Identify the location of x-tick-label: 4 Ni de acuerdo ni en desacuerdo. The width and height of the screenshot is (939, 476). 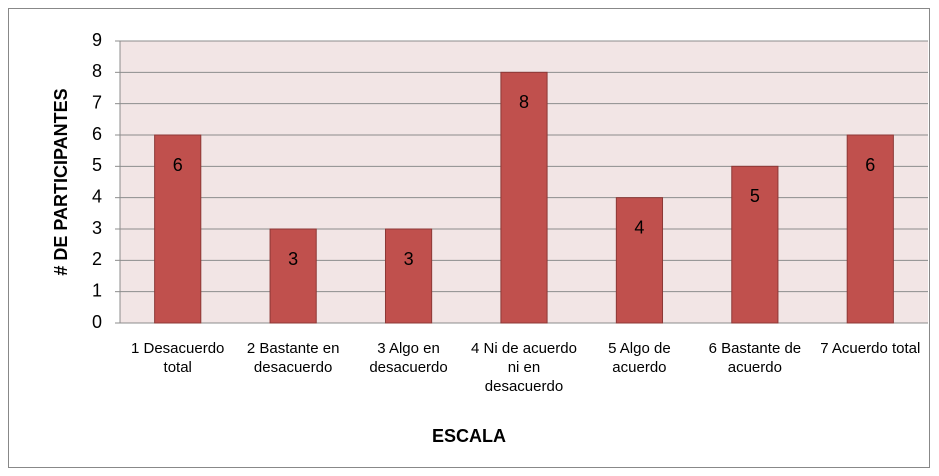
(524, 367).